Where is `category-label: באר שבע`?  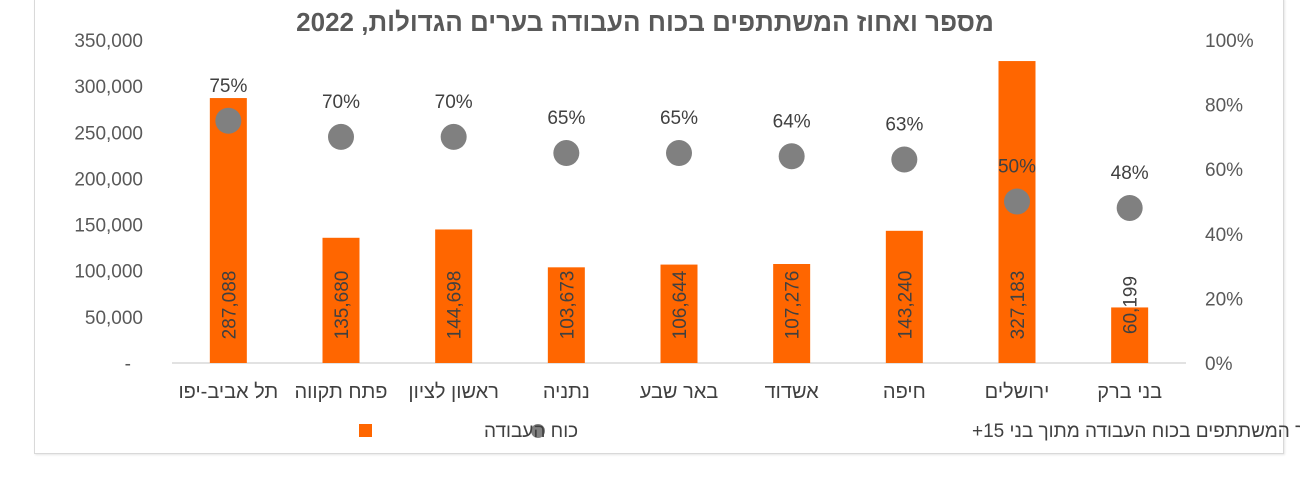 category-label: באר שבע is located at coordinates (679, 392).